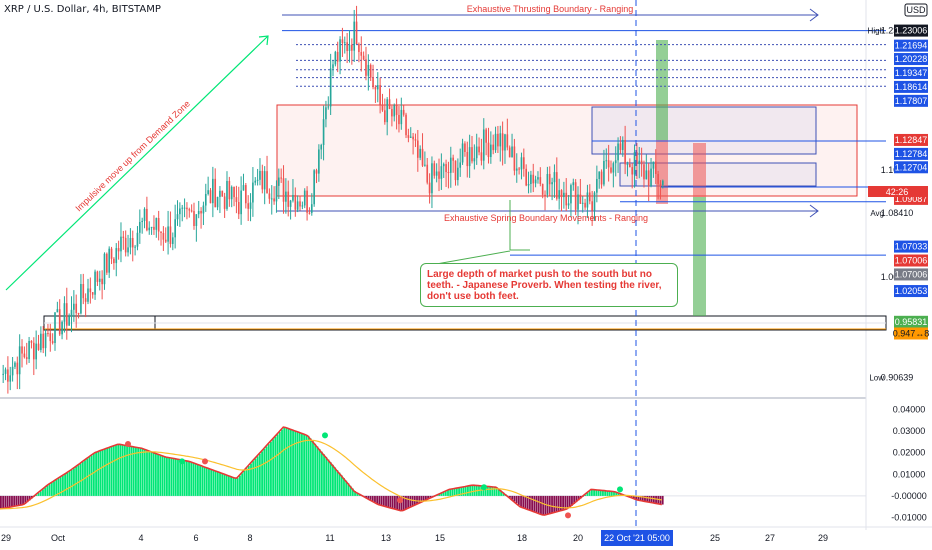 The width and height of the screenshot is (932, 550). What do you see at coordinates (911, 333) in the screenshot?
I see `price-label: 0.947↔8` at bounding box center [911, 333].